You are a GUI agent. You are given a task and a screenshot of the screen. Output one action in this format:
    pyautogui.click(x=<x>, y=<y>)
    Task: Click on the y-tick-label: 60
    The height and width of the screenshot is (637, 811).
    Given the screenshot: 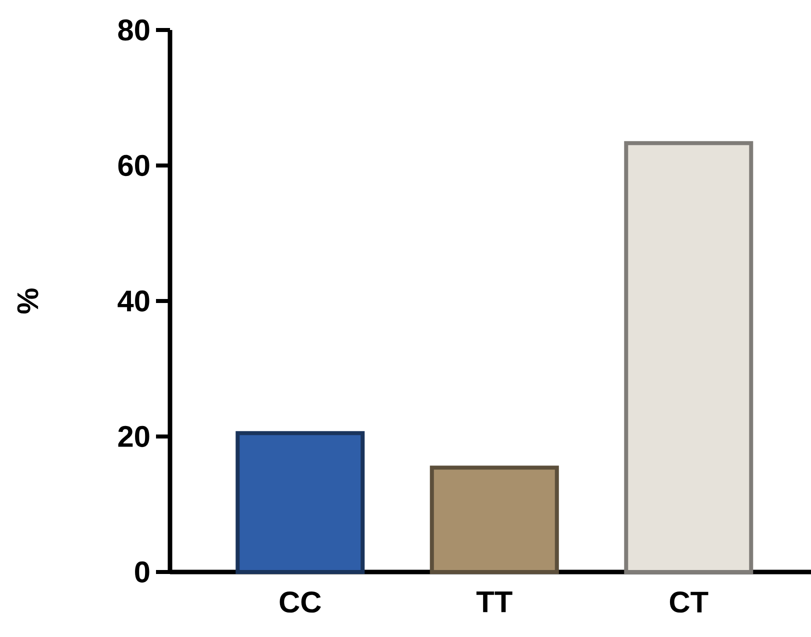 What is the action you would take?
    pyautogui.click(x=134, y=165)
    